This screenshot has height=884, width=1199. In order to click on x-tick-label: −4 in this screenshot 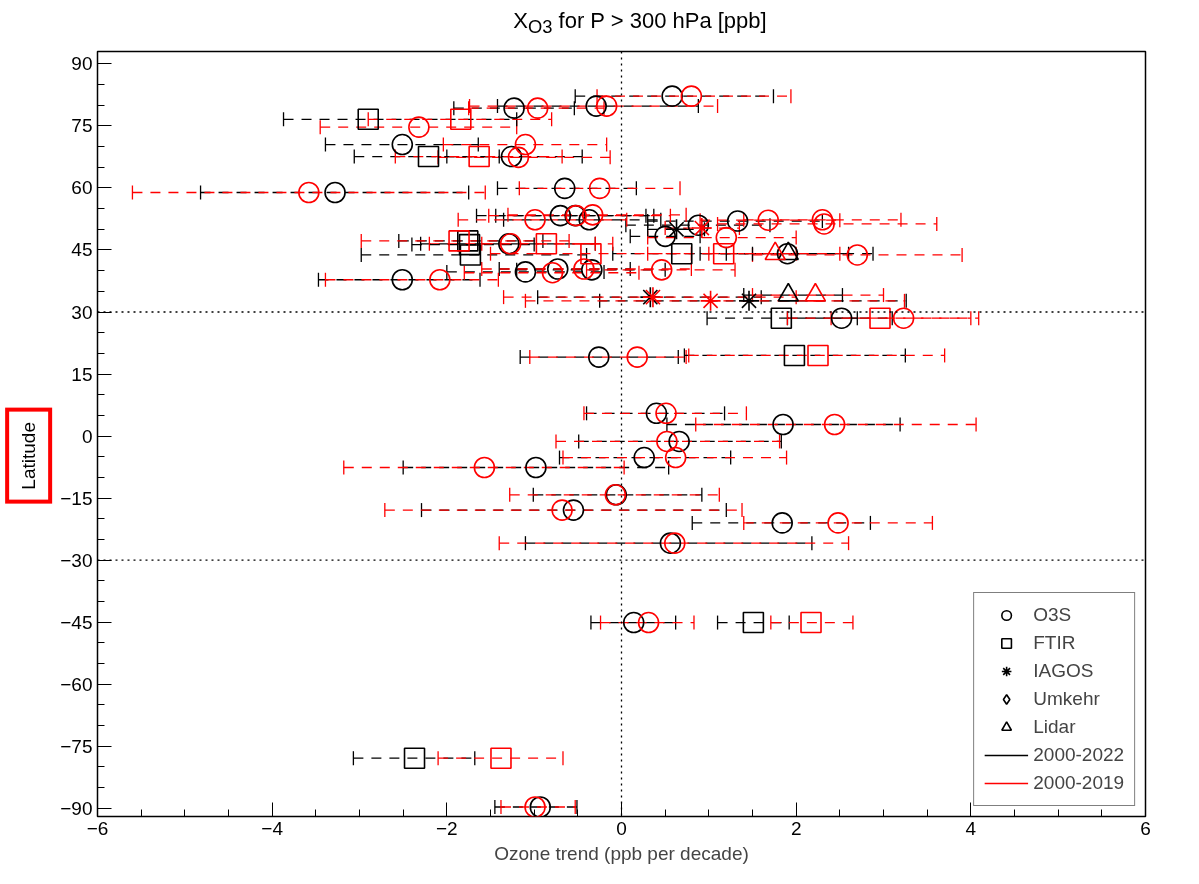, I will do `click(272, 828)`.